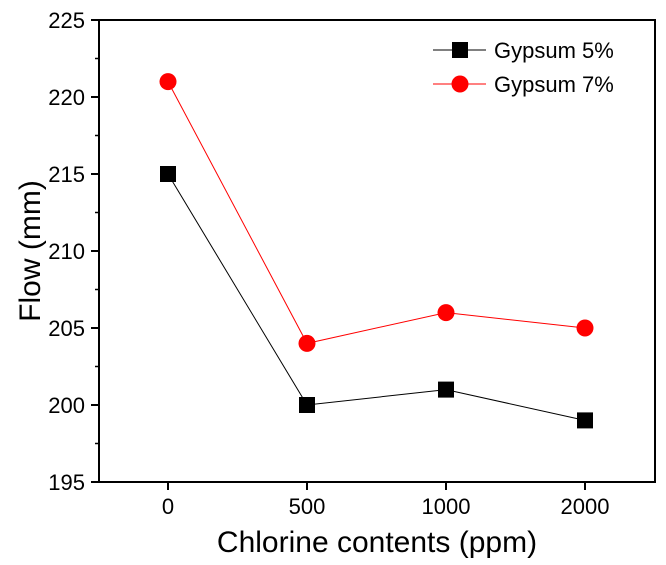 This screenshot has height=565, width=666. Describe the element at coordinates (377, 542) in the screenshot. I see `x-axis-title: Chlorine contents (ppm)` at that location.